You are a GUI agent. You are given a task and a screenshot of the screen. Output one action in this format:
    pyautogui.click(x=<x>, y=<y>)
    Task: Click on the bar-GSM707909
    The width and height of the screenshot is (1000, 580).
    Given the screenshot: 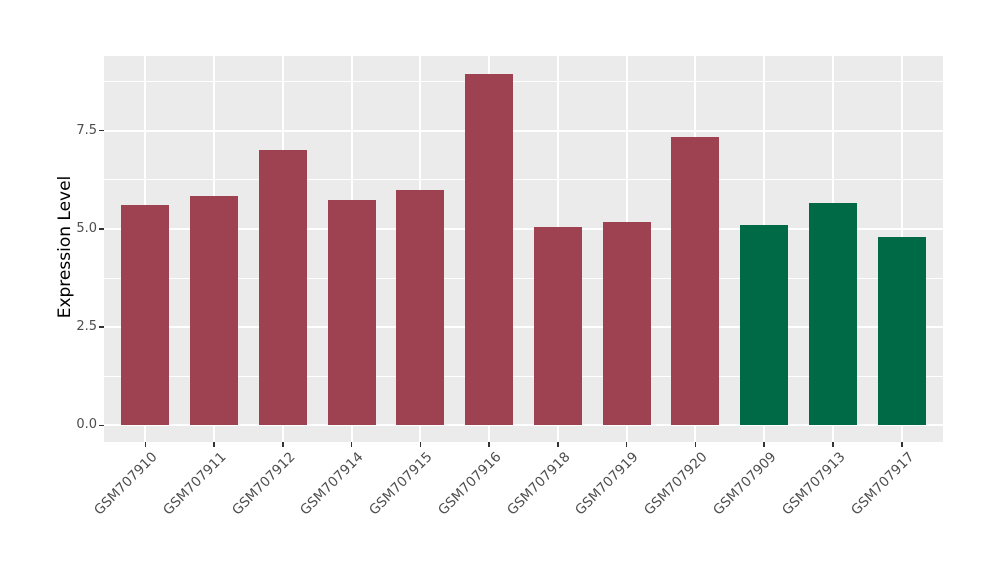 What is the action you would take?
    pyautogui.click(x=764, y=325)
    